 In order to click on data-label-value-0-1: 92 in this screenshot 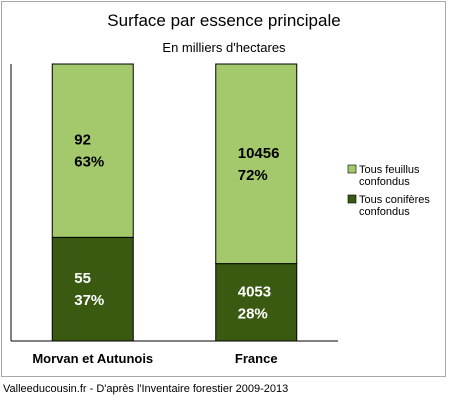, I will do `click(82, 140)`.